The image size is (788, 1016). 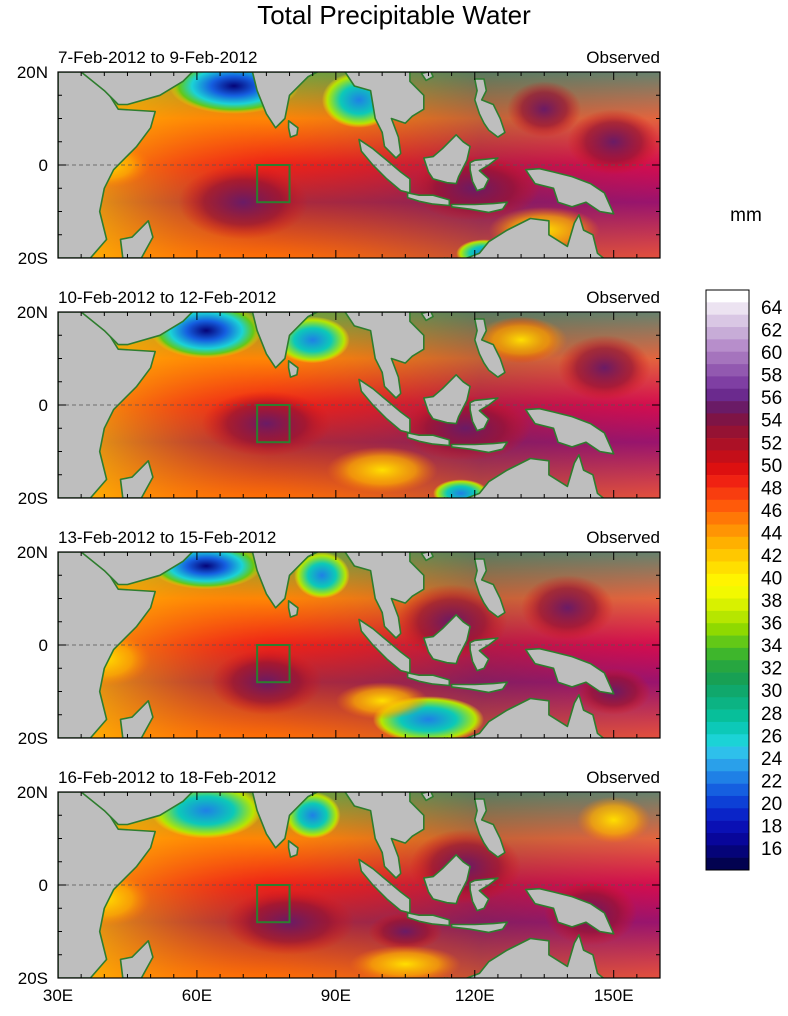 I want to click on colorbar-tick-label: 58, so click(x=771, y=376).